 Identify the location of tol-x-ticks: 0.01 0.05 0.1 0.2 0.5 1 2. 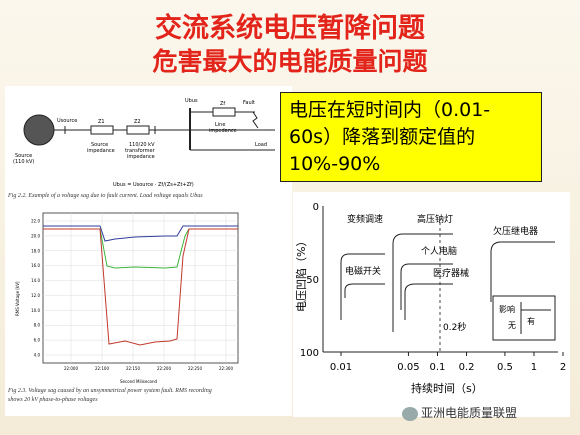
(448, 362).